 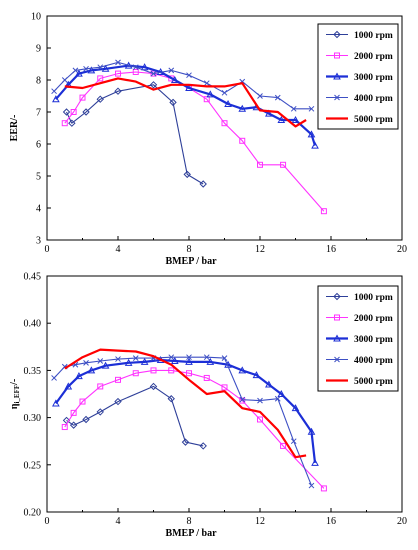 I want to click on y-tick-label: 8, so click(x=38, y=81).